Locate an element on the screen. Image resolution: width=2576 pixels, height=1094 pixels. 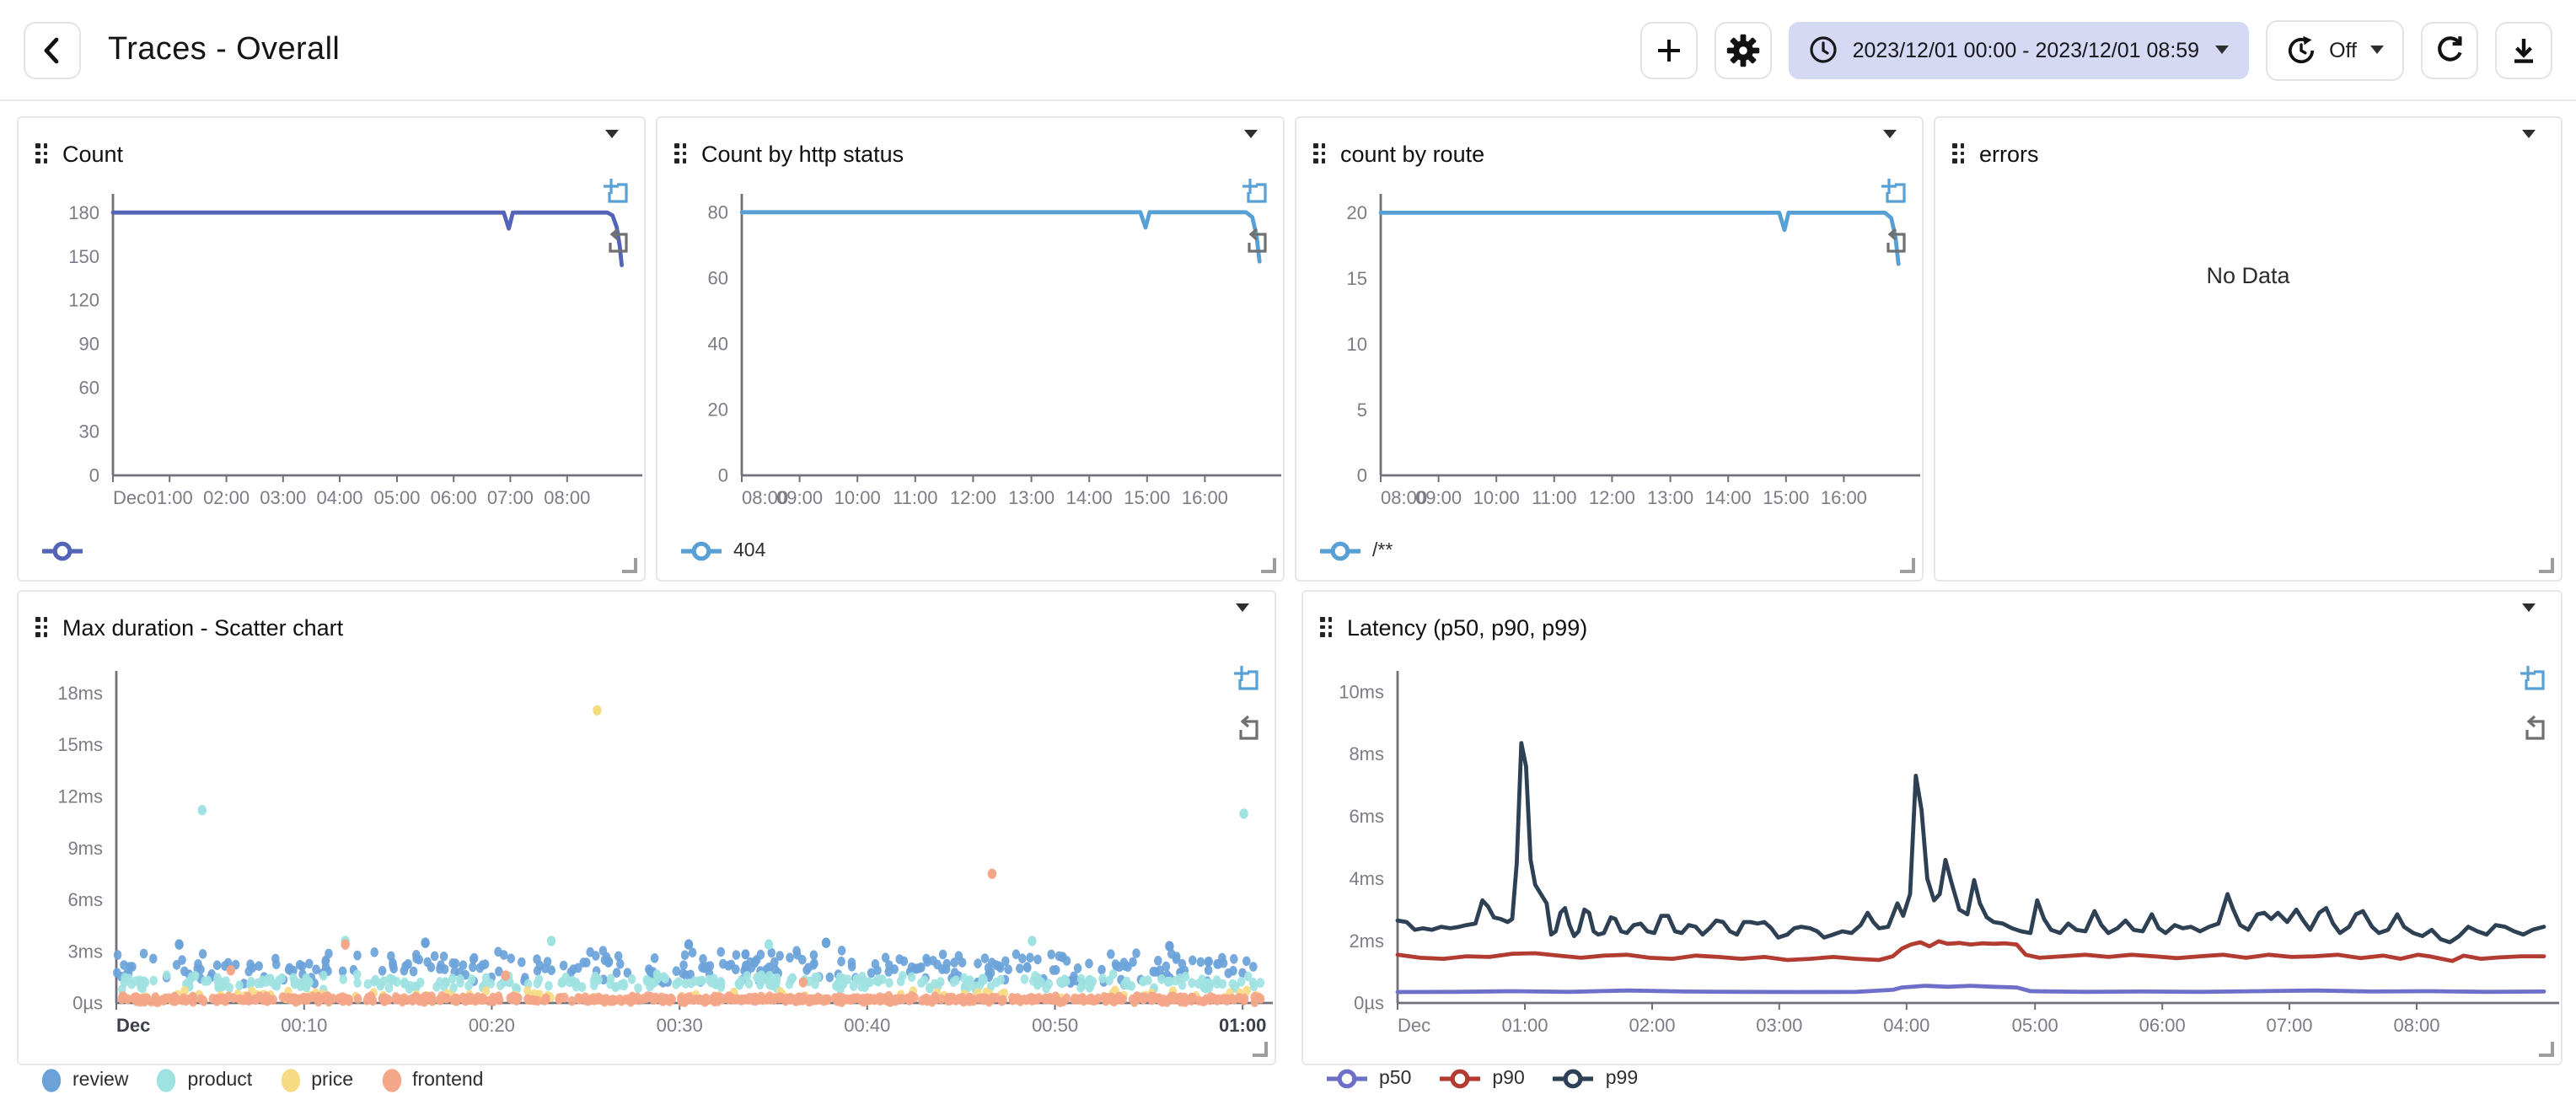
panel-title: Count by http status is located at coordinates (802, 153).